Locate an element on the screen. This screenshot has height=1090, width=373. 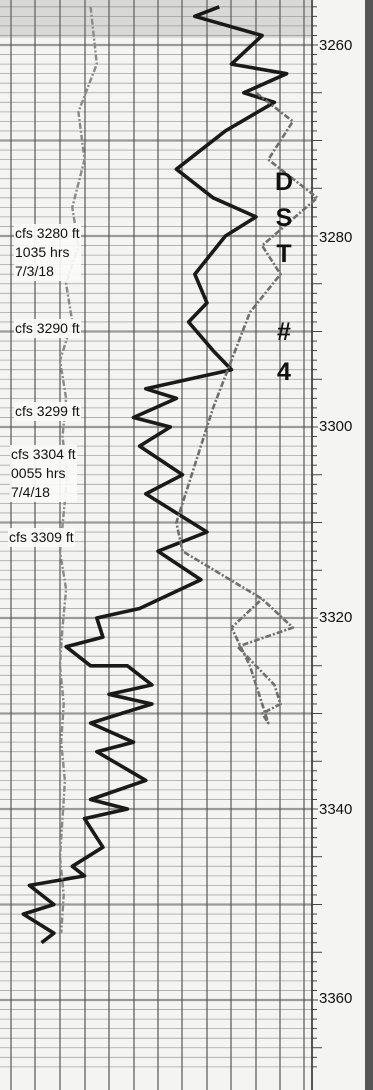
annotation-line: 7/3/18 is located at coordinates (34, 271).